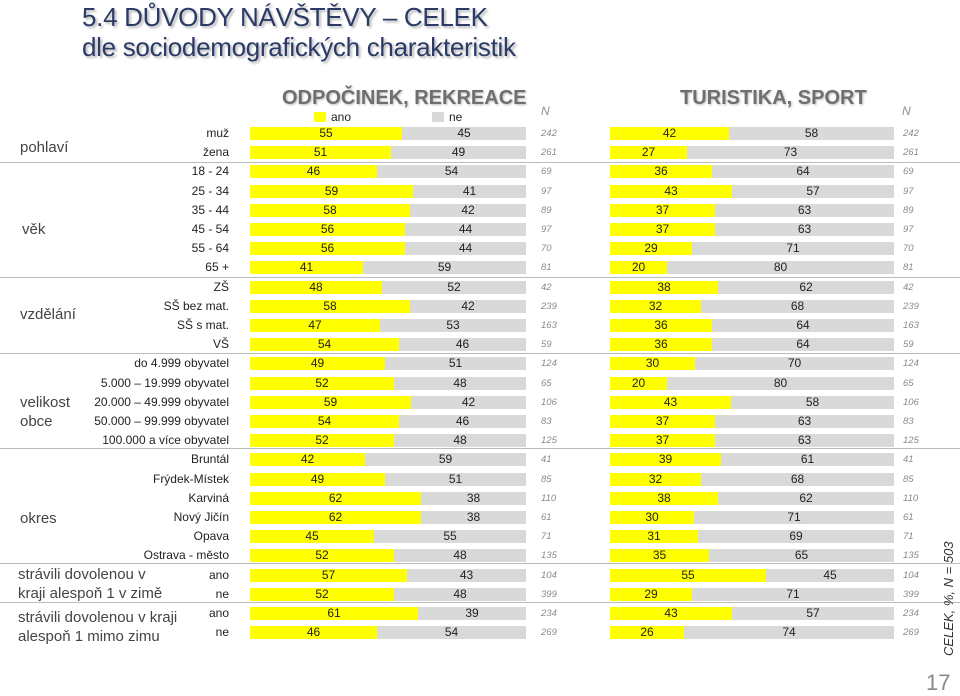 This screenshot has width=960, height=696. I want to click on bar-ne: 64, so click(803, 345).